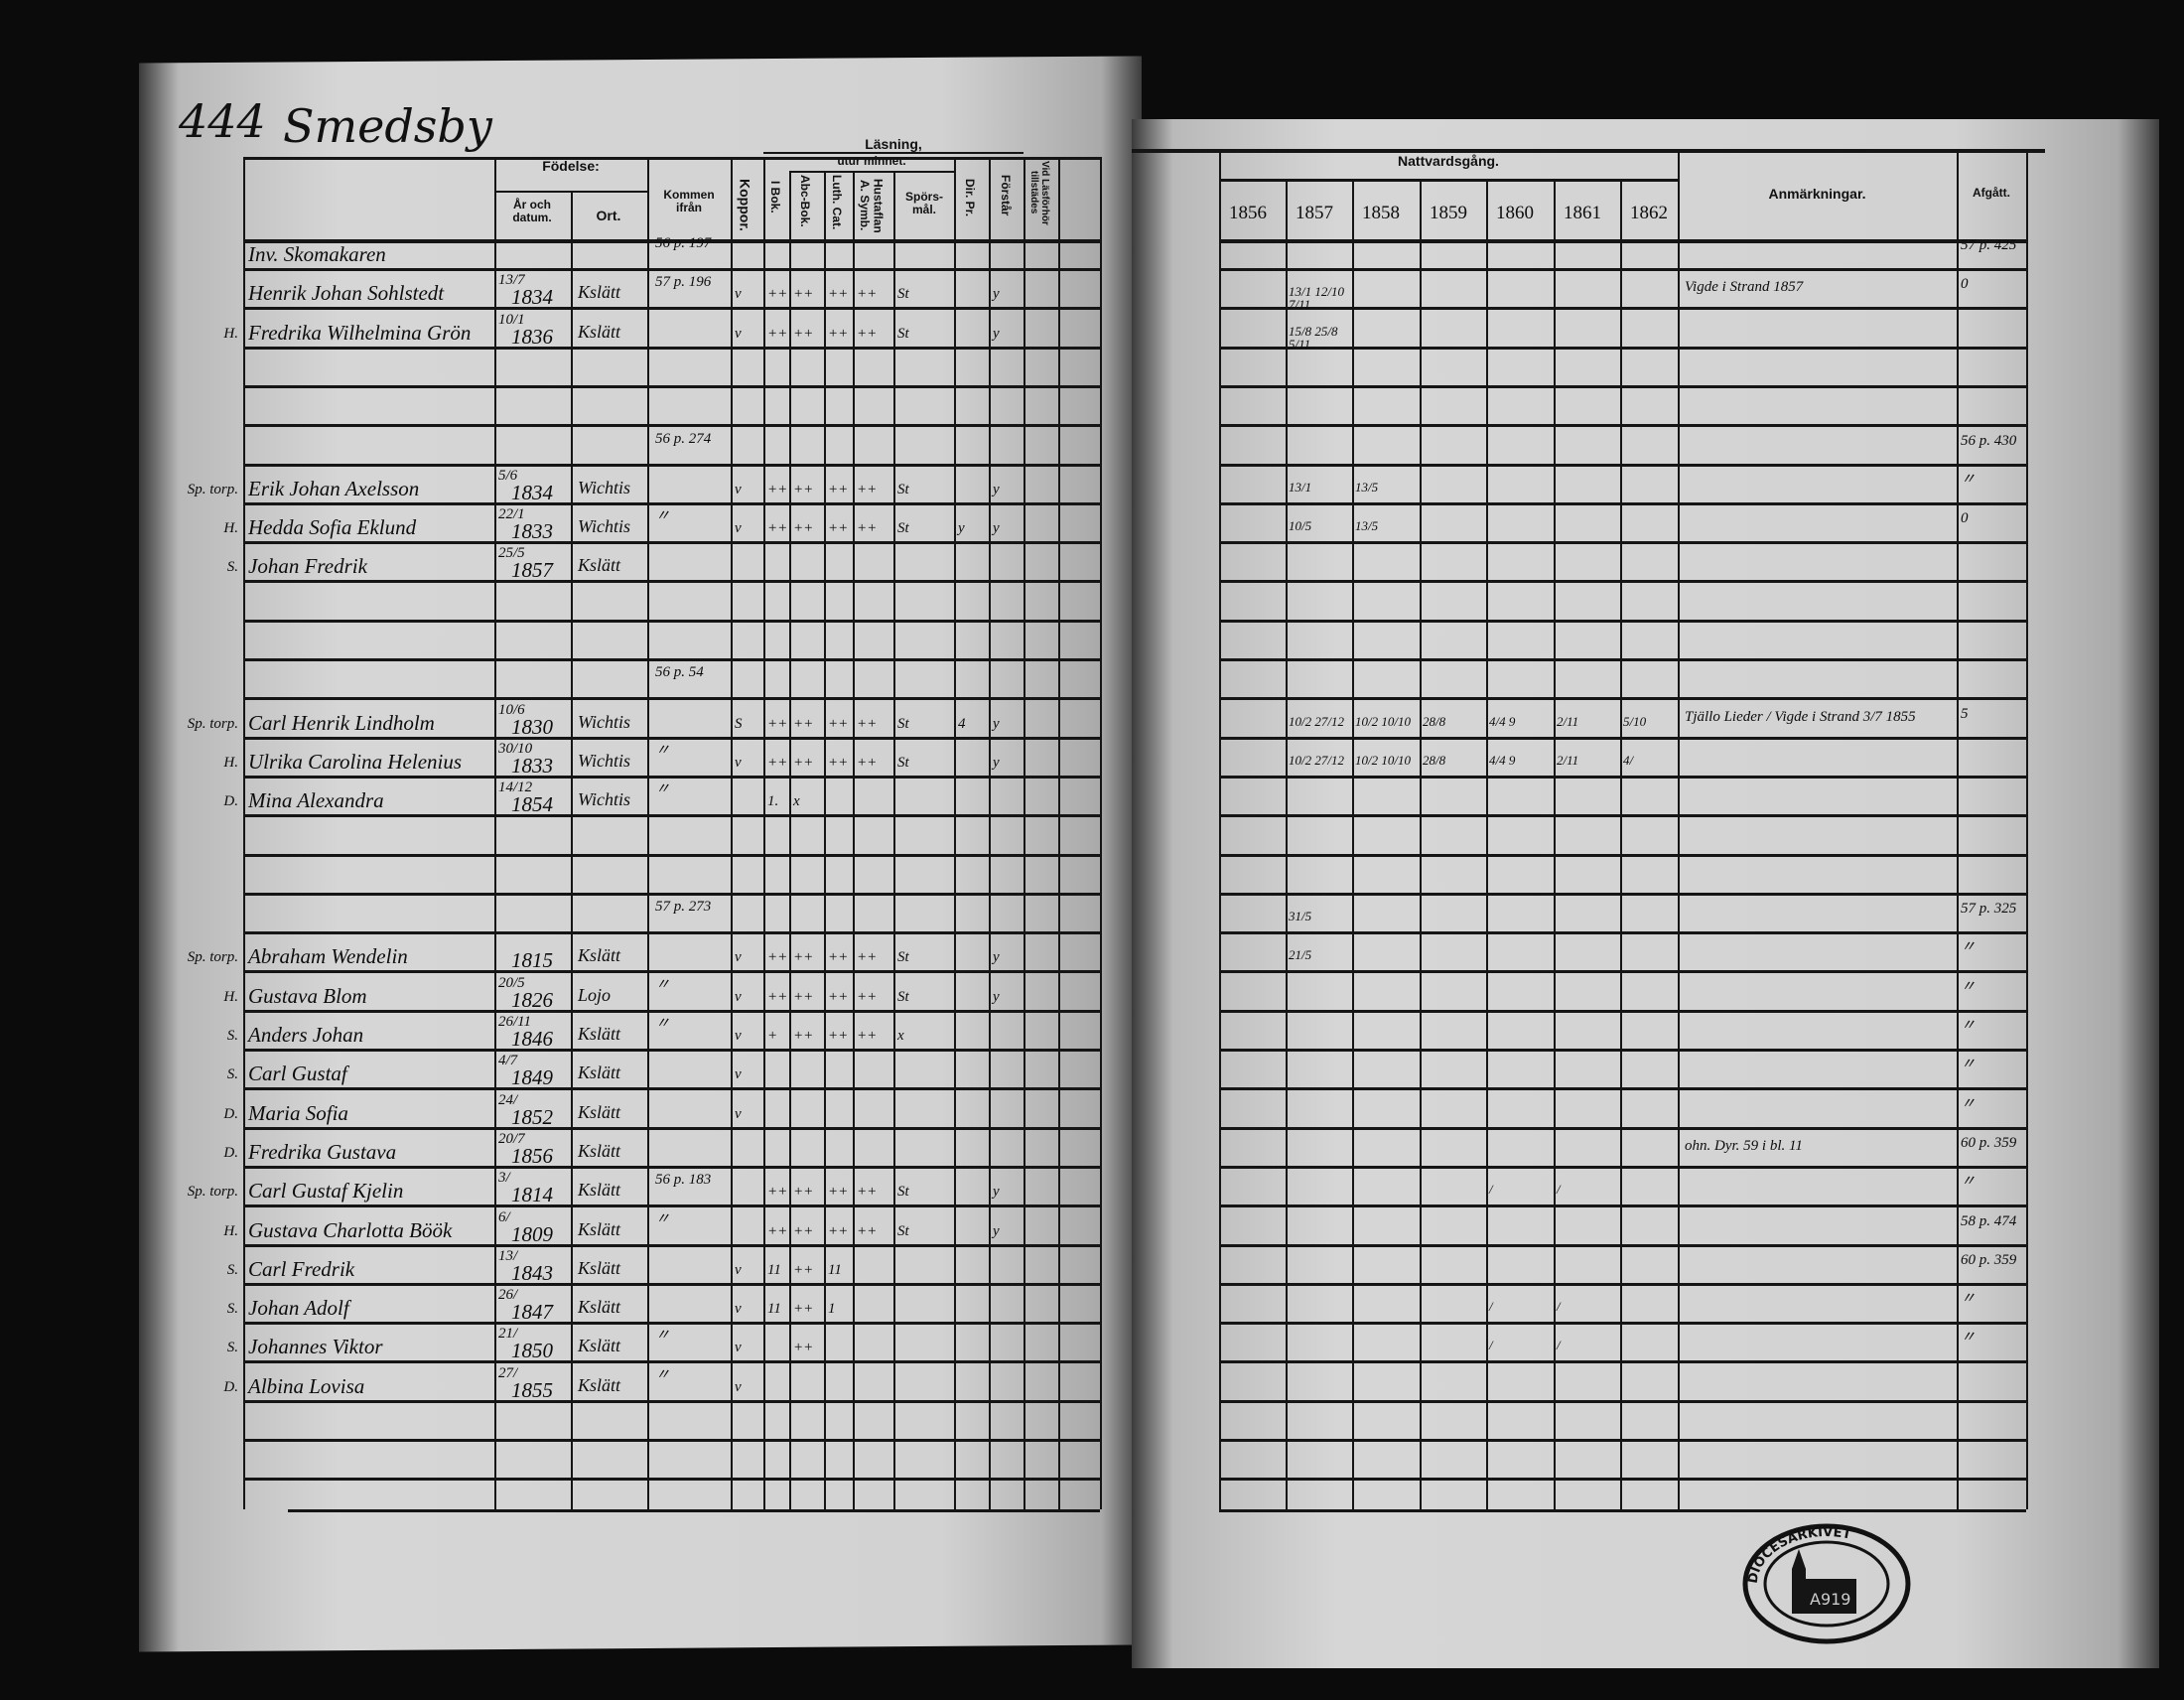  What do you see at coordinates (871, 172) in the screenshot?
I see `byheart-subrule` at bounding box center [871, 172].